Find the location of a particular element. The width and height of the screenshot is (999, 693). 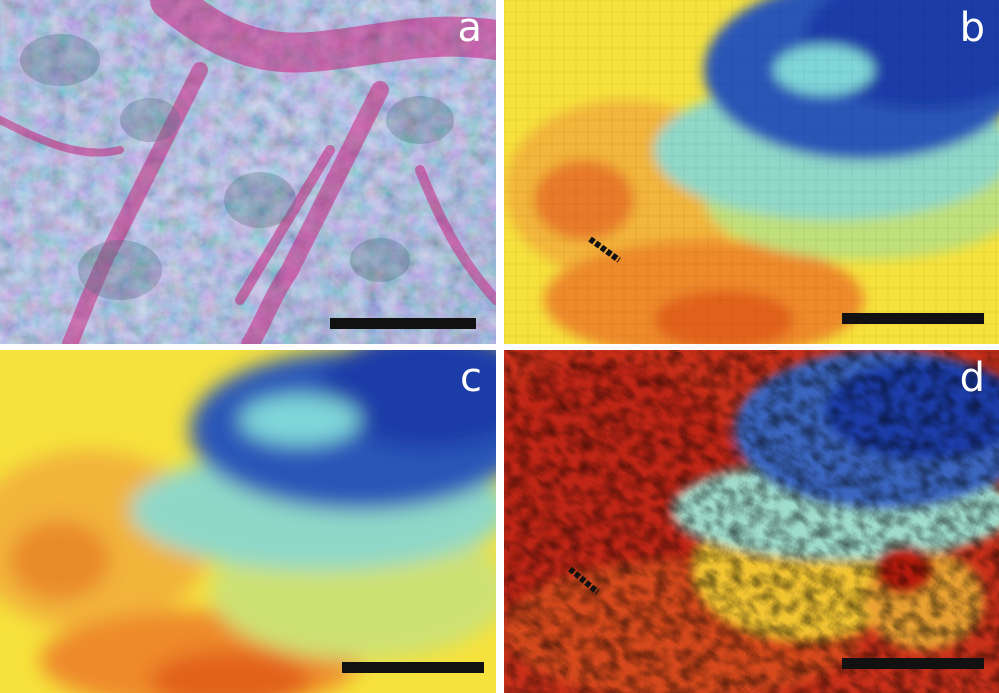

panel-label: c is located at coordinates (471, 378).